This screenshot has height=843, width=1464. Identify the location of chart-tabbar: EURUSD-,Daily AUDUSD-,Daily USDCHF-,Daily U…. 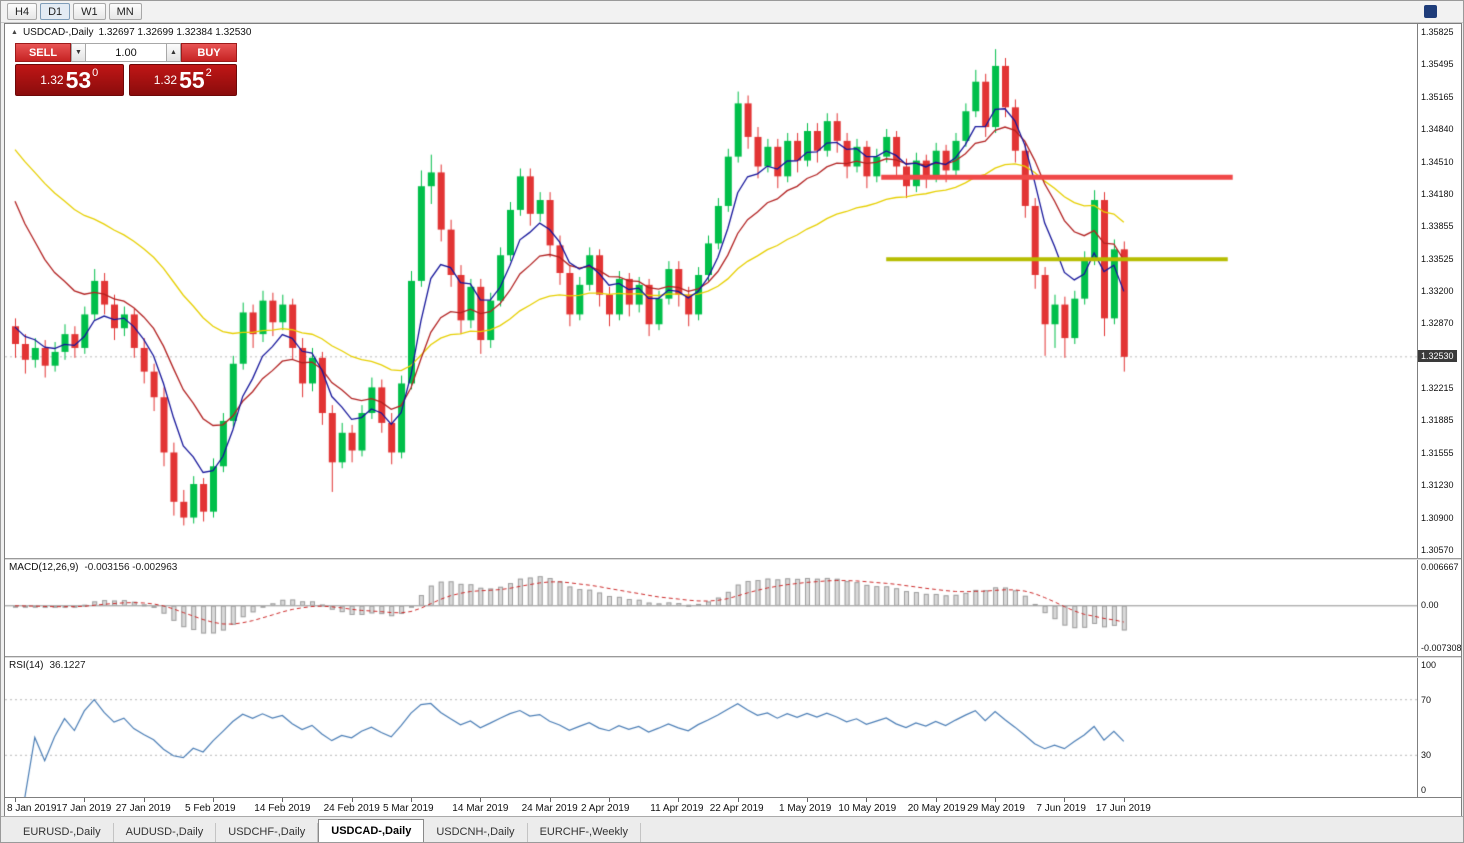
(732, 829).